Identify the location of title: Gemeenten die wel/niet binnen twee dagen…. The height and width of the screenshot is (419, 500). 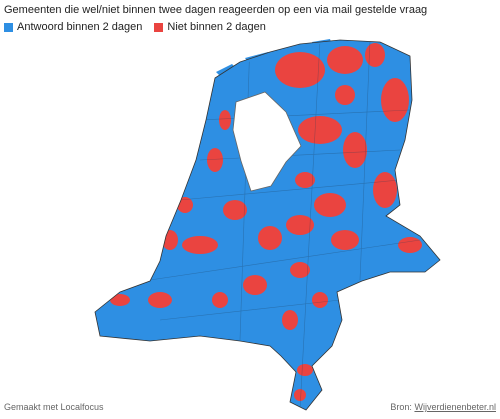
(216, 10).